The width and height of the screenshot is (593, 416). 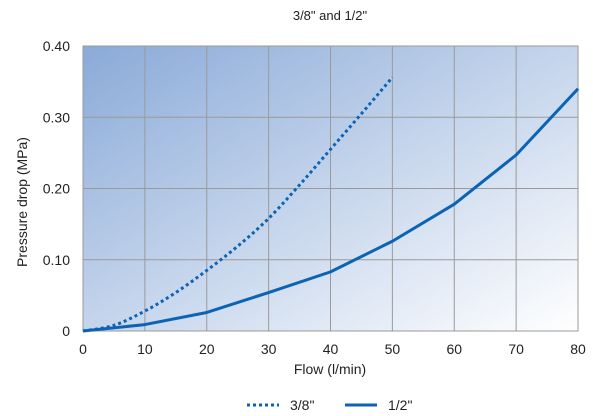 I want to click on x-tick-label: 60, so click(x=454, y=349).